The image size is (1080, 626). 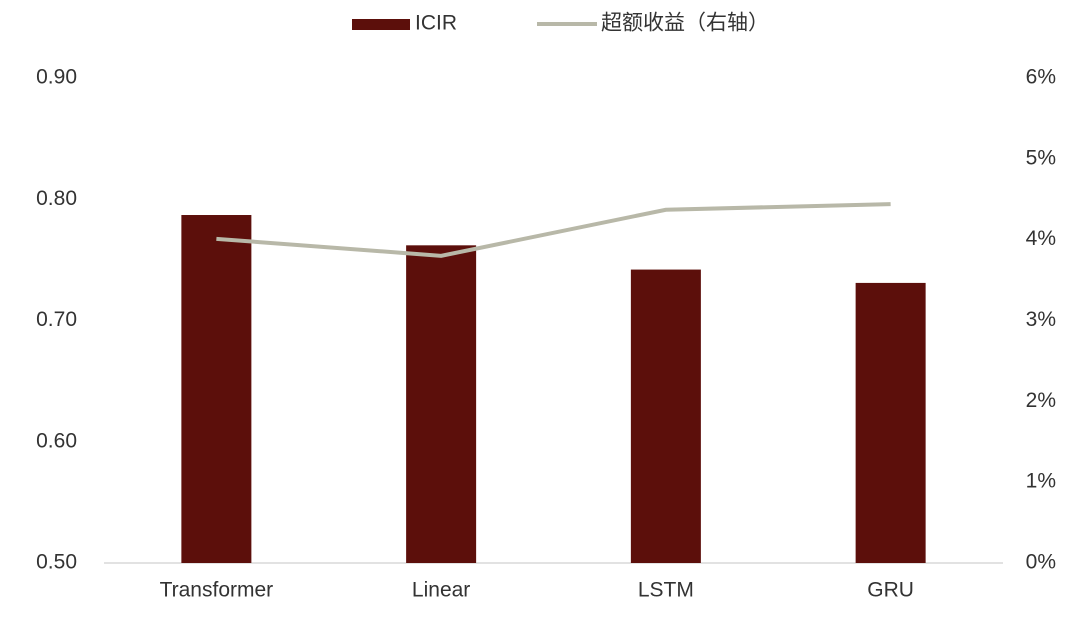 I want to click on y-tick-label: 0.50, so click(x=56, y=562).